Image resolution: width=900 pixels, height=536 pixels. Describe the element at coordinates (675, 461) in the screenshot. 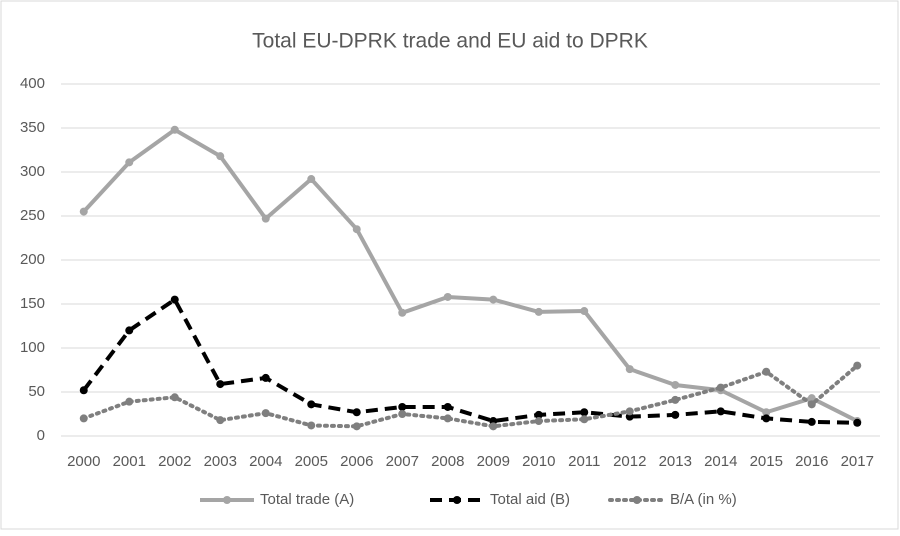

I see `x-tick-label: 2013` at that location.